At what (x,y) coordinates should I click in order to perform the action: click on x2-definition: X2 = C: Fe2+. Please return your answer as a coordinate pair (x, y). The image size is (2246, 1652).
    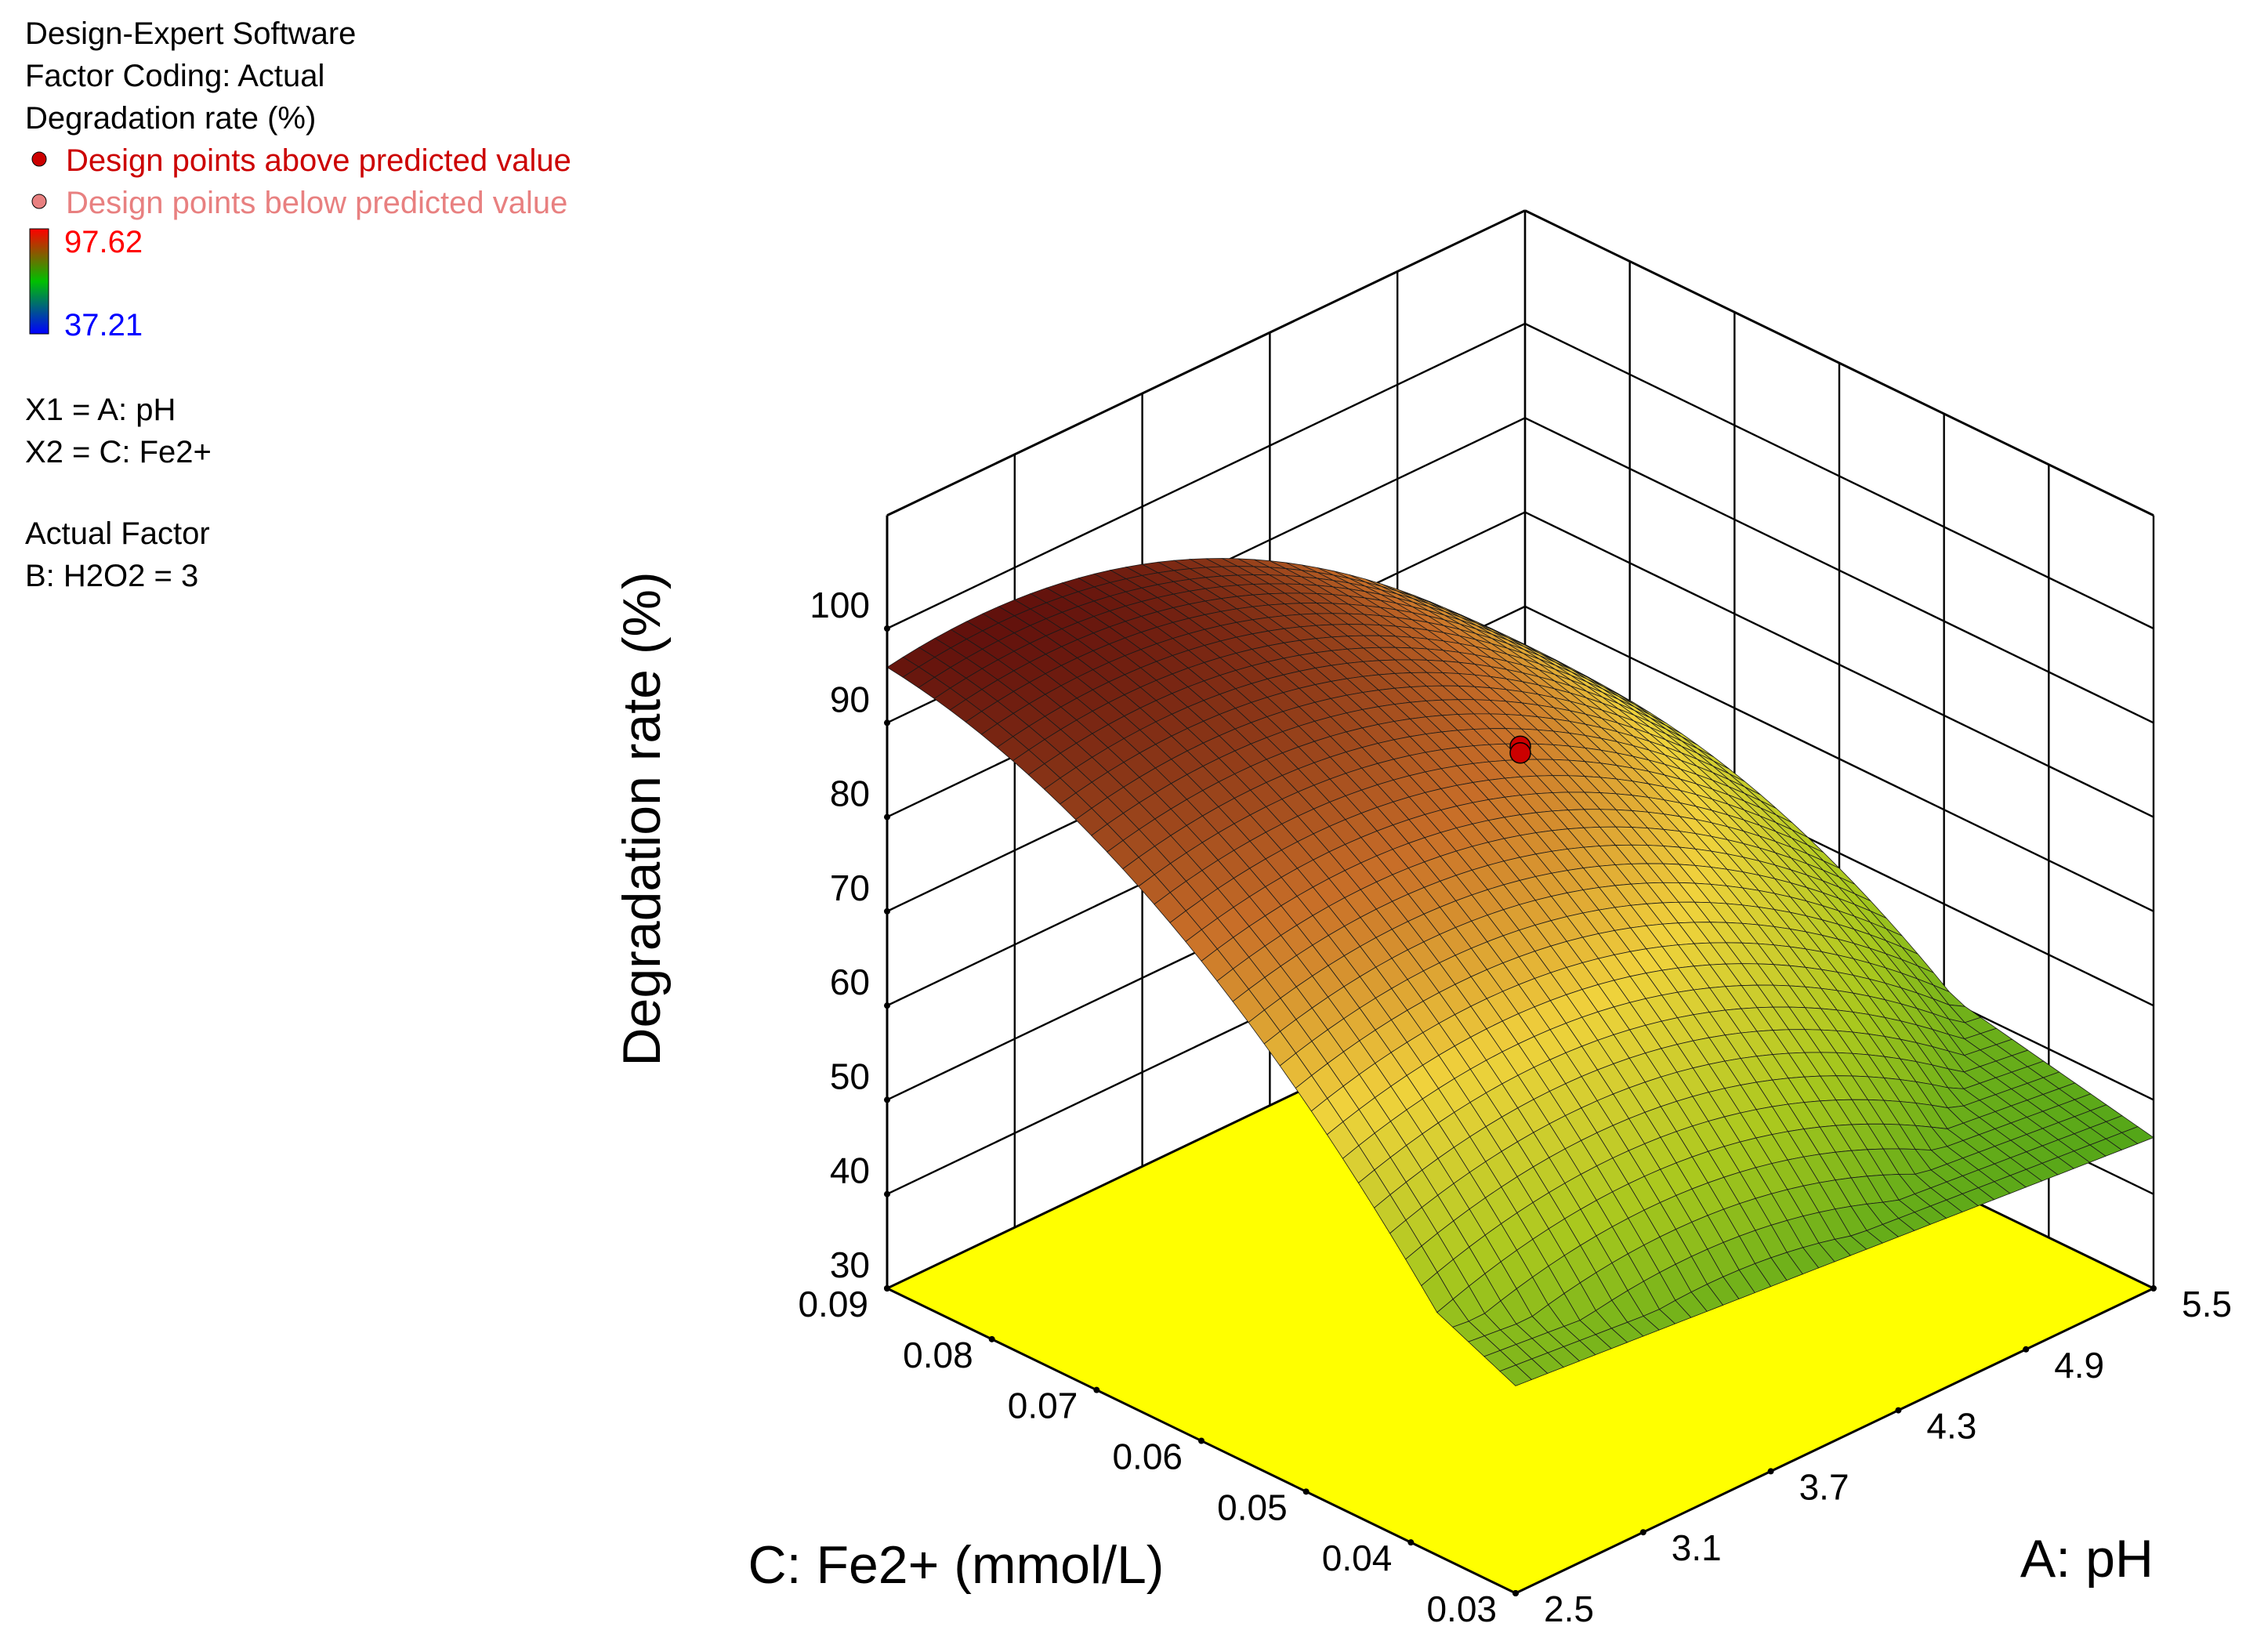
    Looking at the image, I should click on (119, 452).